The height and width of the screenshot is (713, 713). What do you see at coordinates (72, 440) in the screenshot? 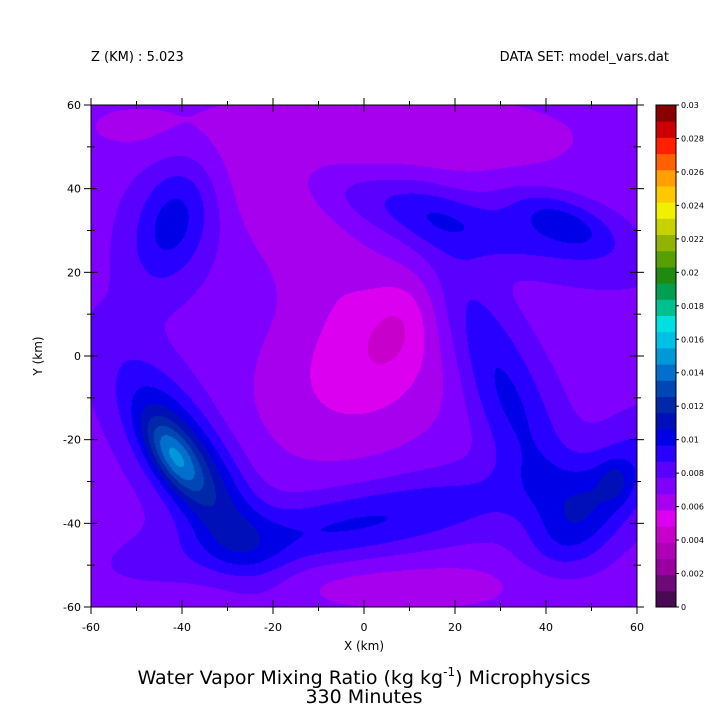
I see `y-tick-label: -20` at bounding box center [72, 440].